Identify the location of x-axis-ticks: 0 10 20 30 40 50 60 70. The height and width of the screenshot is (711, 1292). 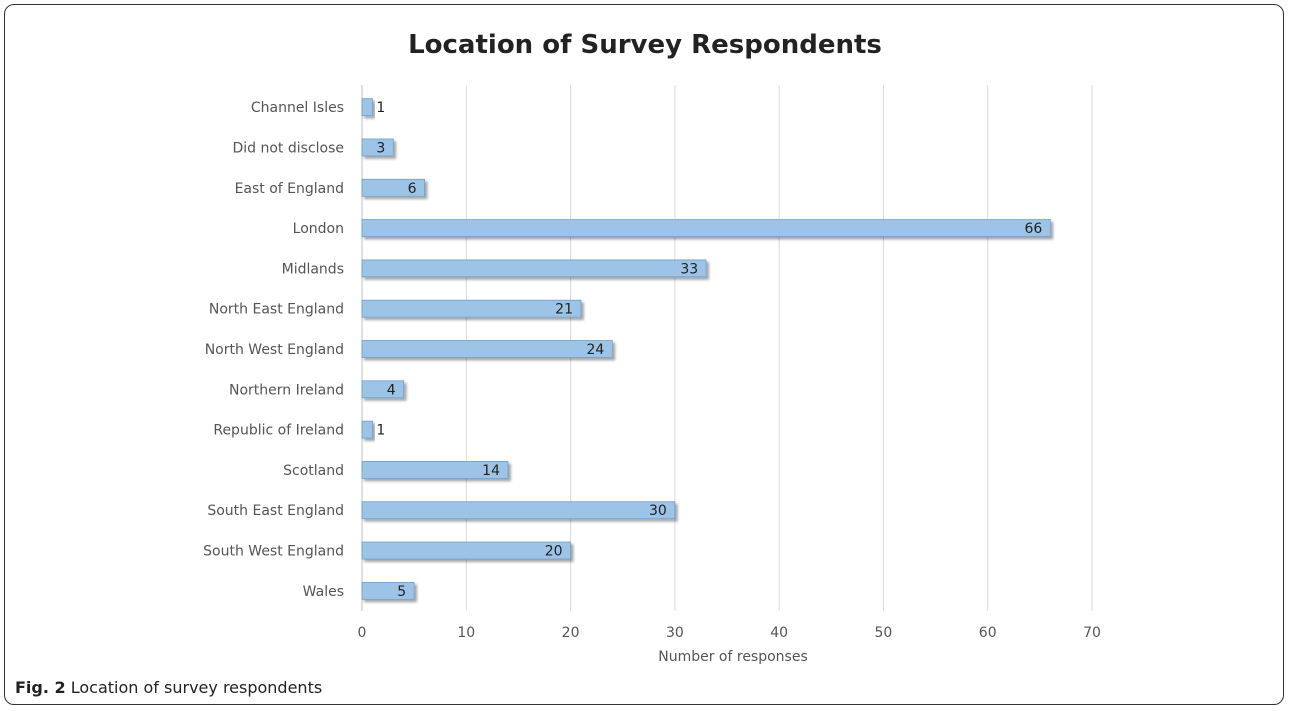
(729, 633).